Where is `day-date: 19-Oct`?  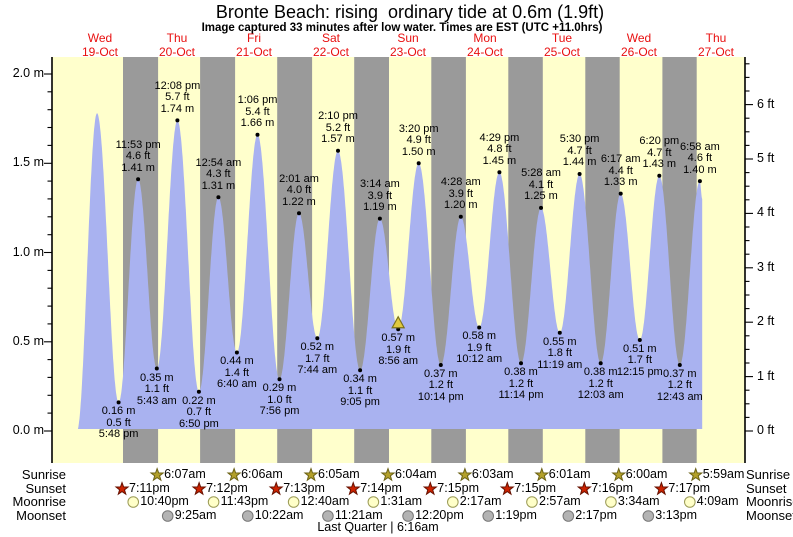 day-date: 19-Oct is located at coordinates (99, 52).